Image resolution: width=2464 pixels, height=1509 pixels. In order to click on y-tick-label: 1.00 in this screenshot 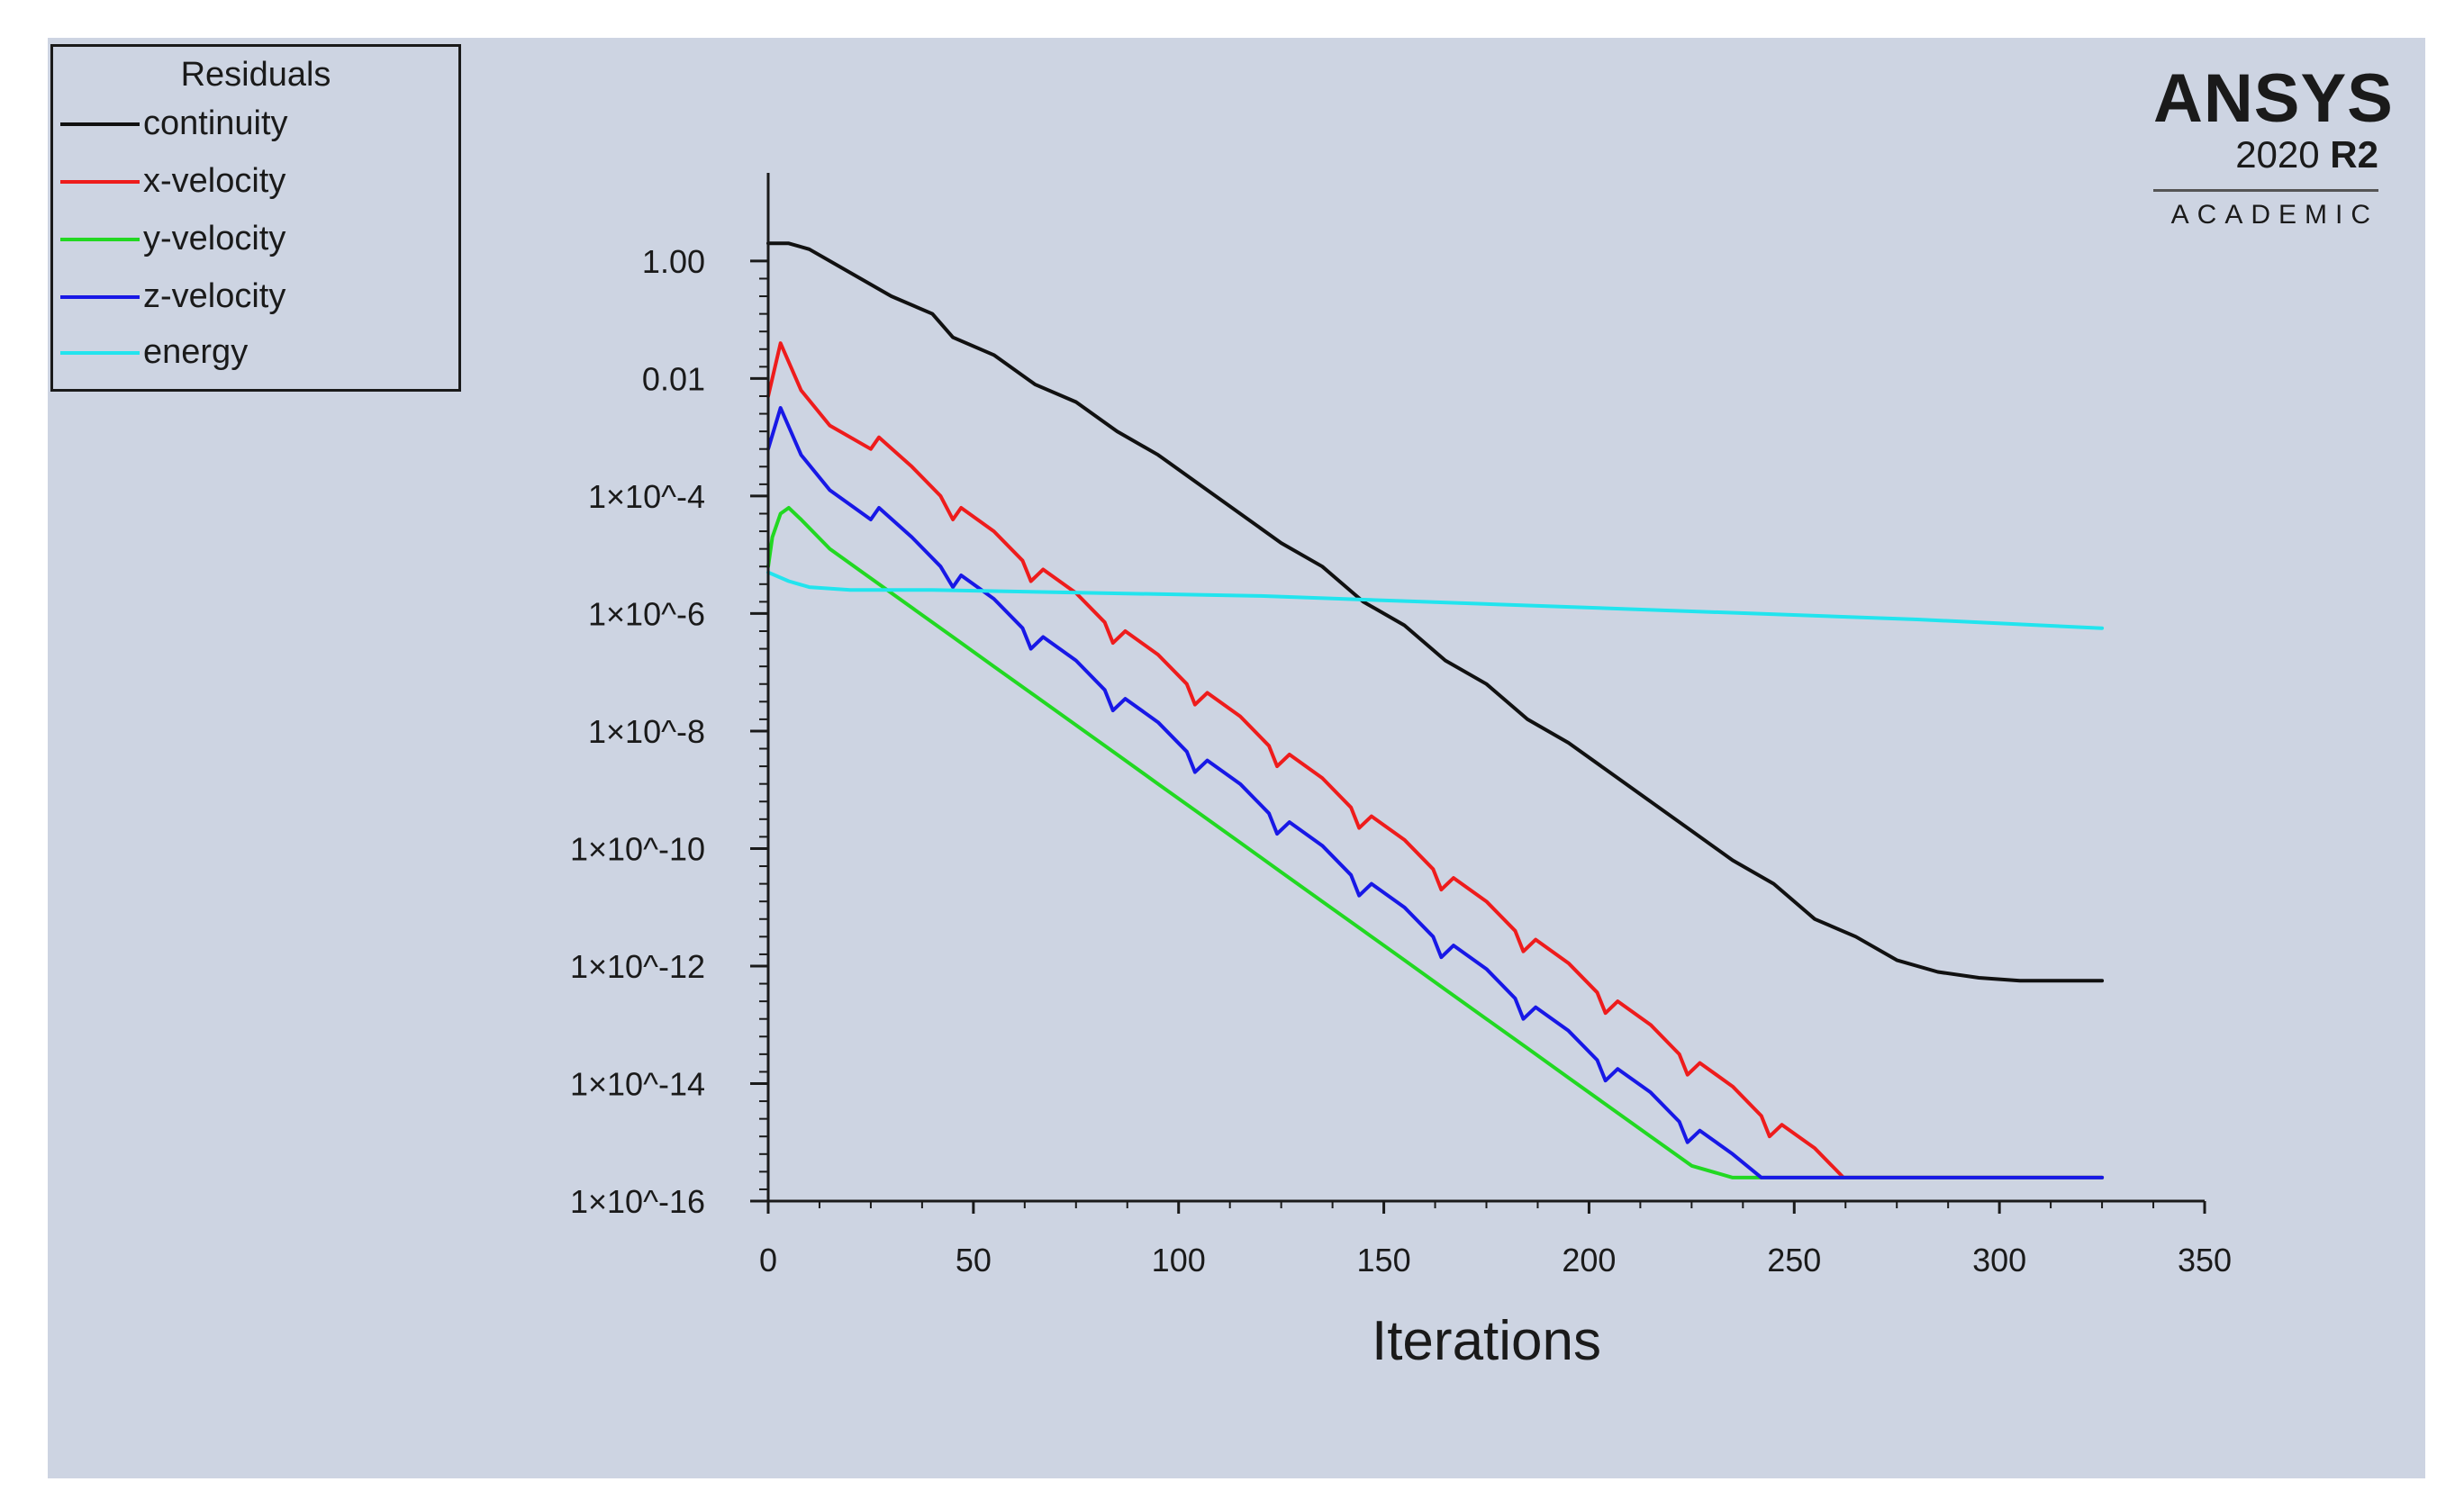, I will do `click(673, 261)`.